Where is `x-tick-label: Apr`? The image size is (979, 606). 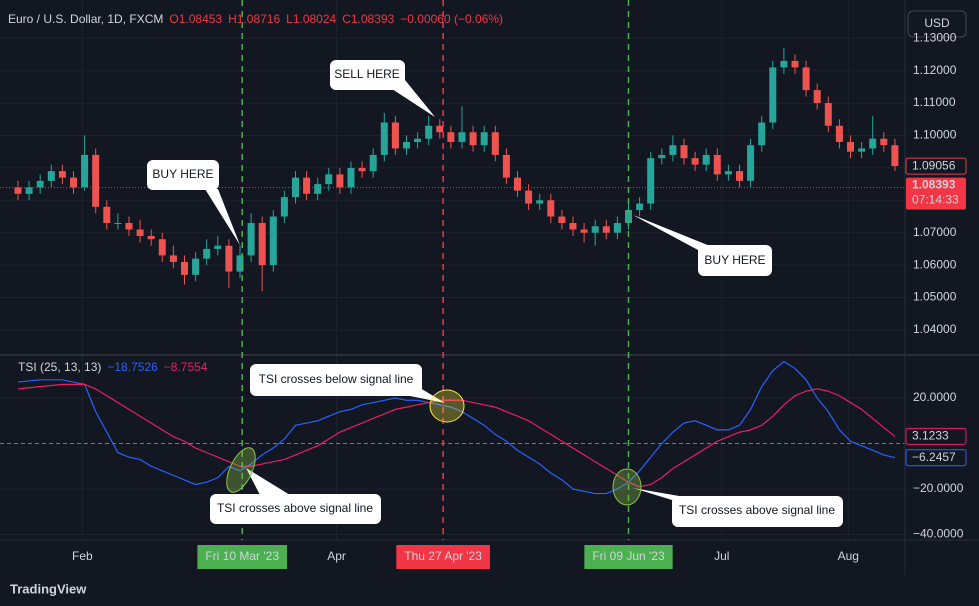 x-tick-label: Apr is located at coordinates (336, 556).